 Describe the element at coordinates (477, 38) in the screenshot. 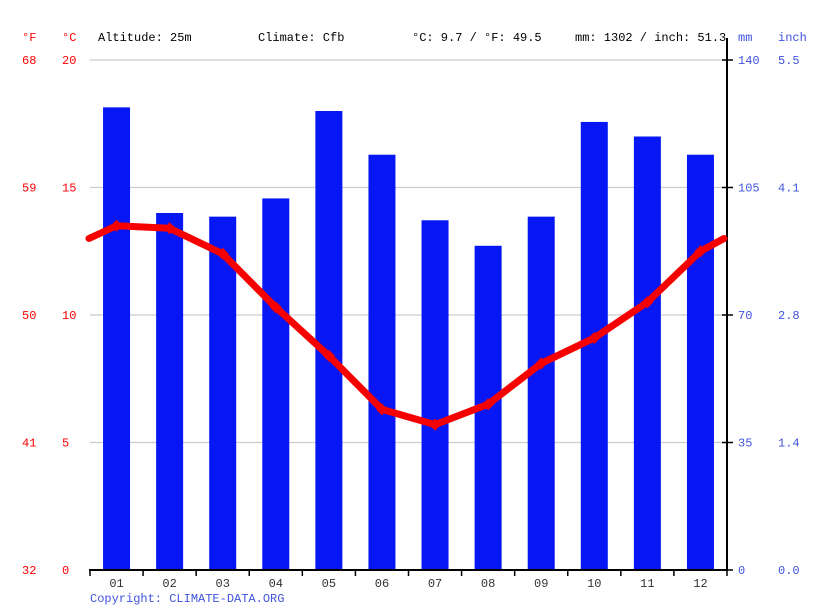

I see `mean-temperature-label: °C: 9.7 / °F: 49.5` at that location.